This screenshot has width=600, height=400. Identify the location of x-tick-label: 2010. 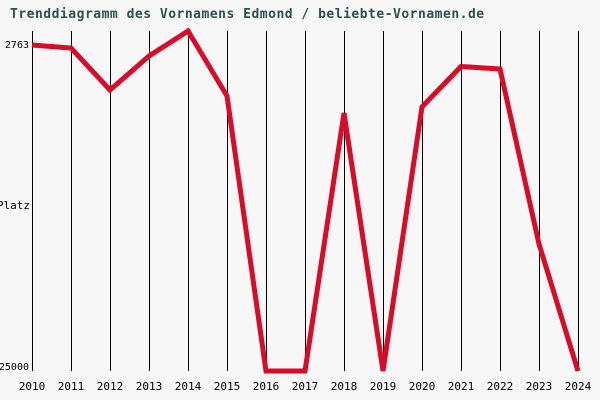
(32, 386).